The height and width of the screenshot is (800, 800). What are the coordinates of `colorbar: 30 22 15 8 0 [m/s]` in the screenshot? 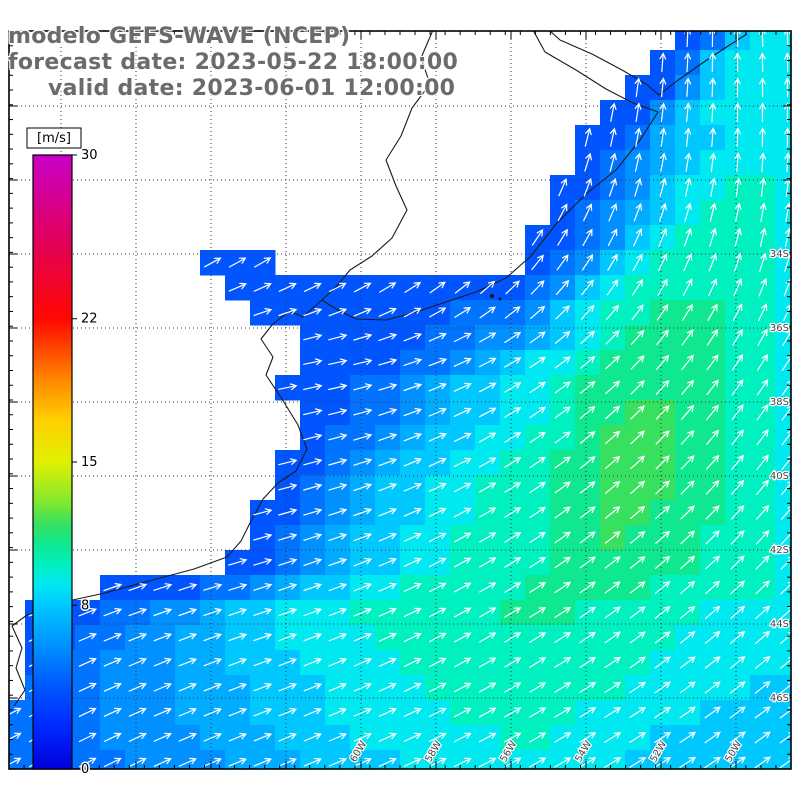 It's located at (62, 453).